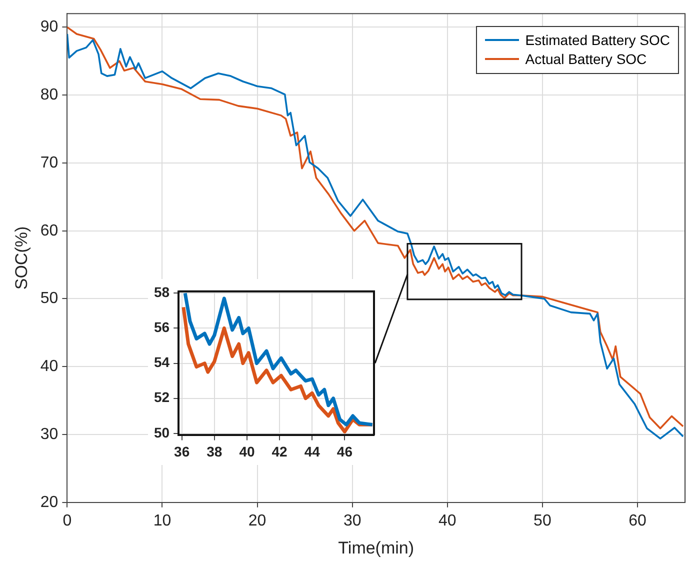 The height and width of the screenshot is (567, 686). Describe the element at coordinates (162, 362) in the screenshot. I see `y-tick-label: 54` at that location.